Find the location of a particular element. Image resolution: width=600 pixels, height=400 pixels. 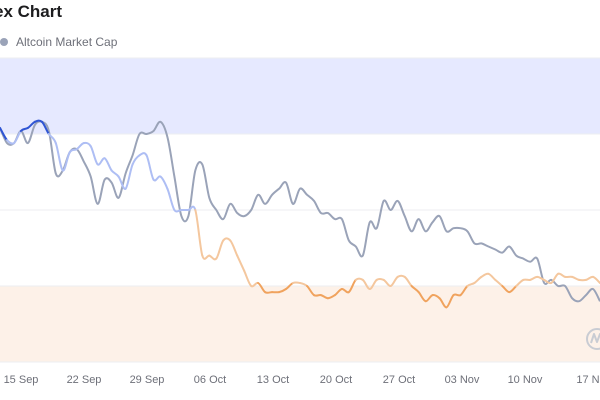

x-tick-label: 29 Sep is located at coordinates (147, 380).